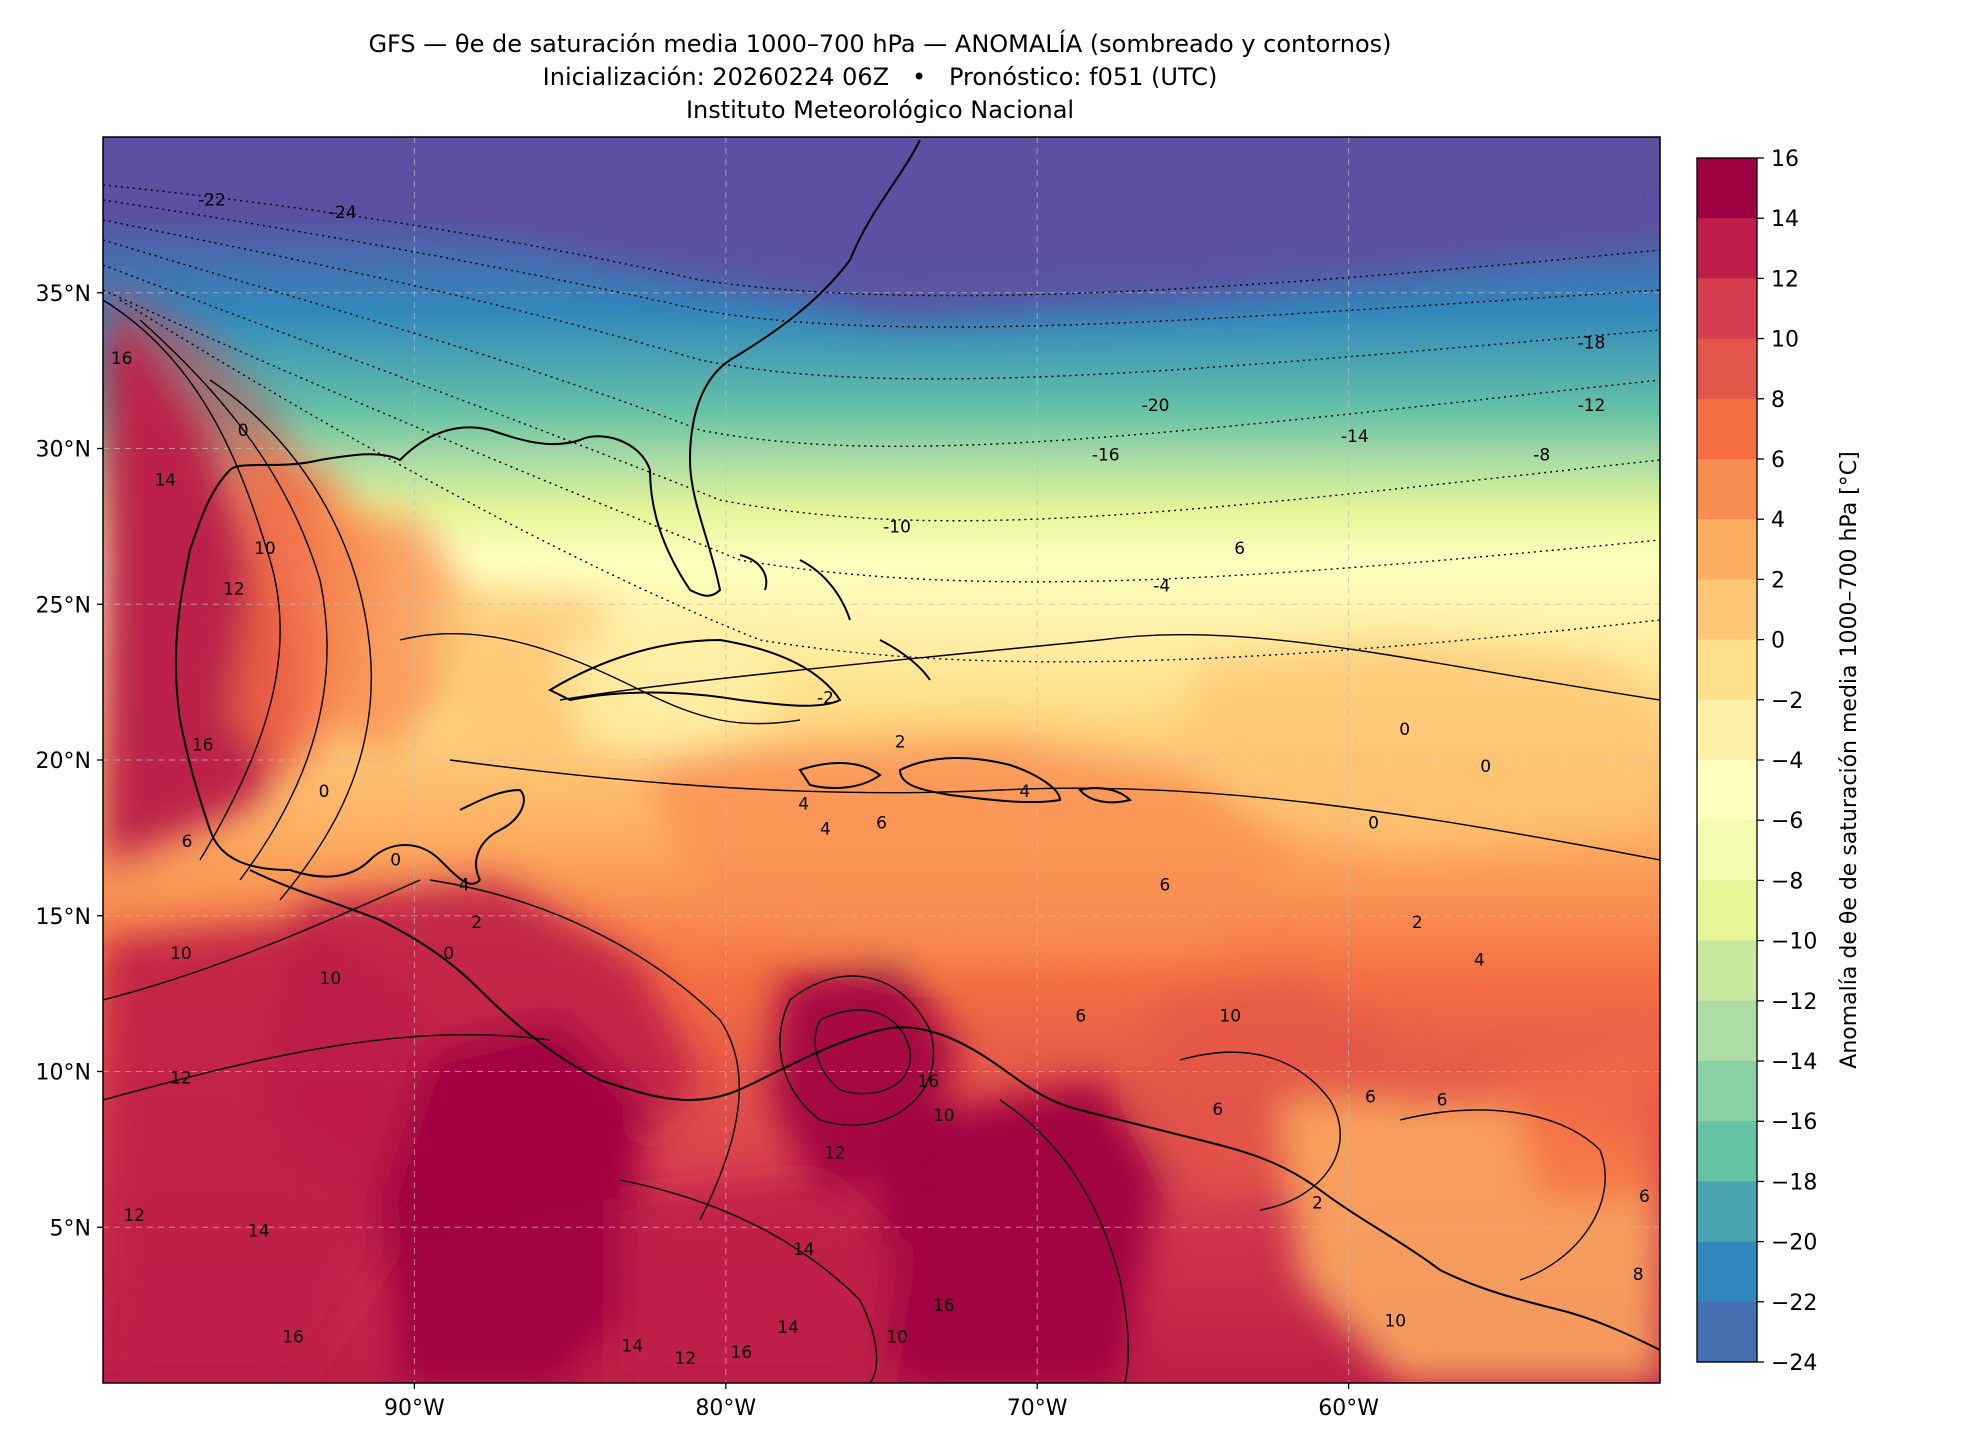 This screenshot has width=1980, height=1440. What do you see at coordinates (63, 761) in the screenshot?
I see `lat-tick-label: 20°N` at bounding box center [63, 761].